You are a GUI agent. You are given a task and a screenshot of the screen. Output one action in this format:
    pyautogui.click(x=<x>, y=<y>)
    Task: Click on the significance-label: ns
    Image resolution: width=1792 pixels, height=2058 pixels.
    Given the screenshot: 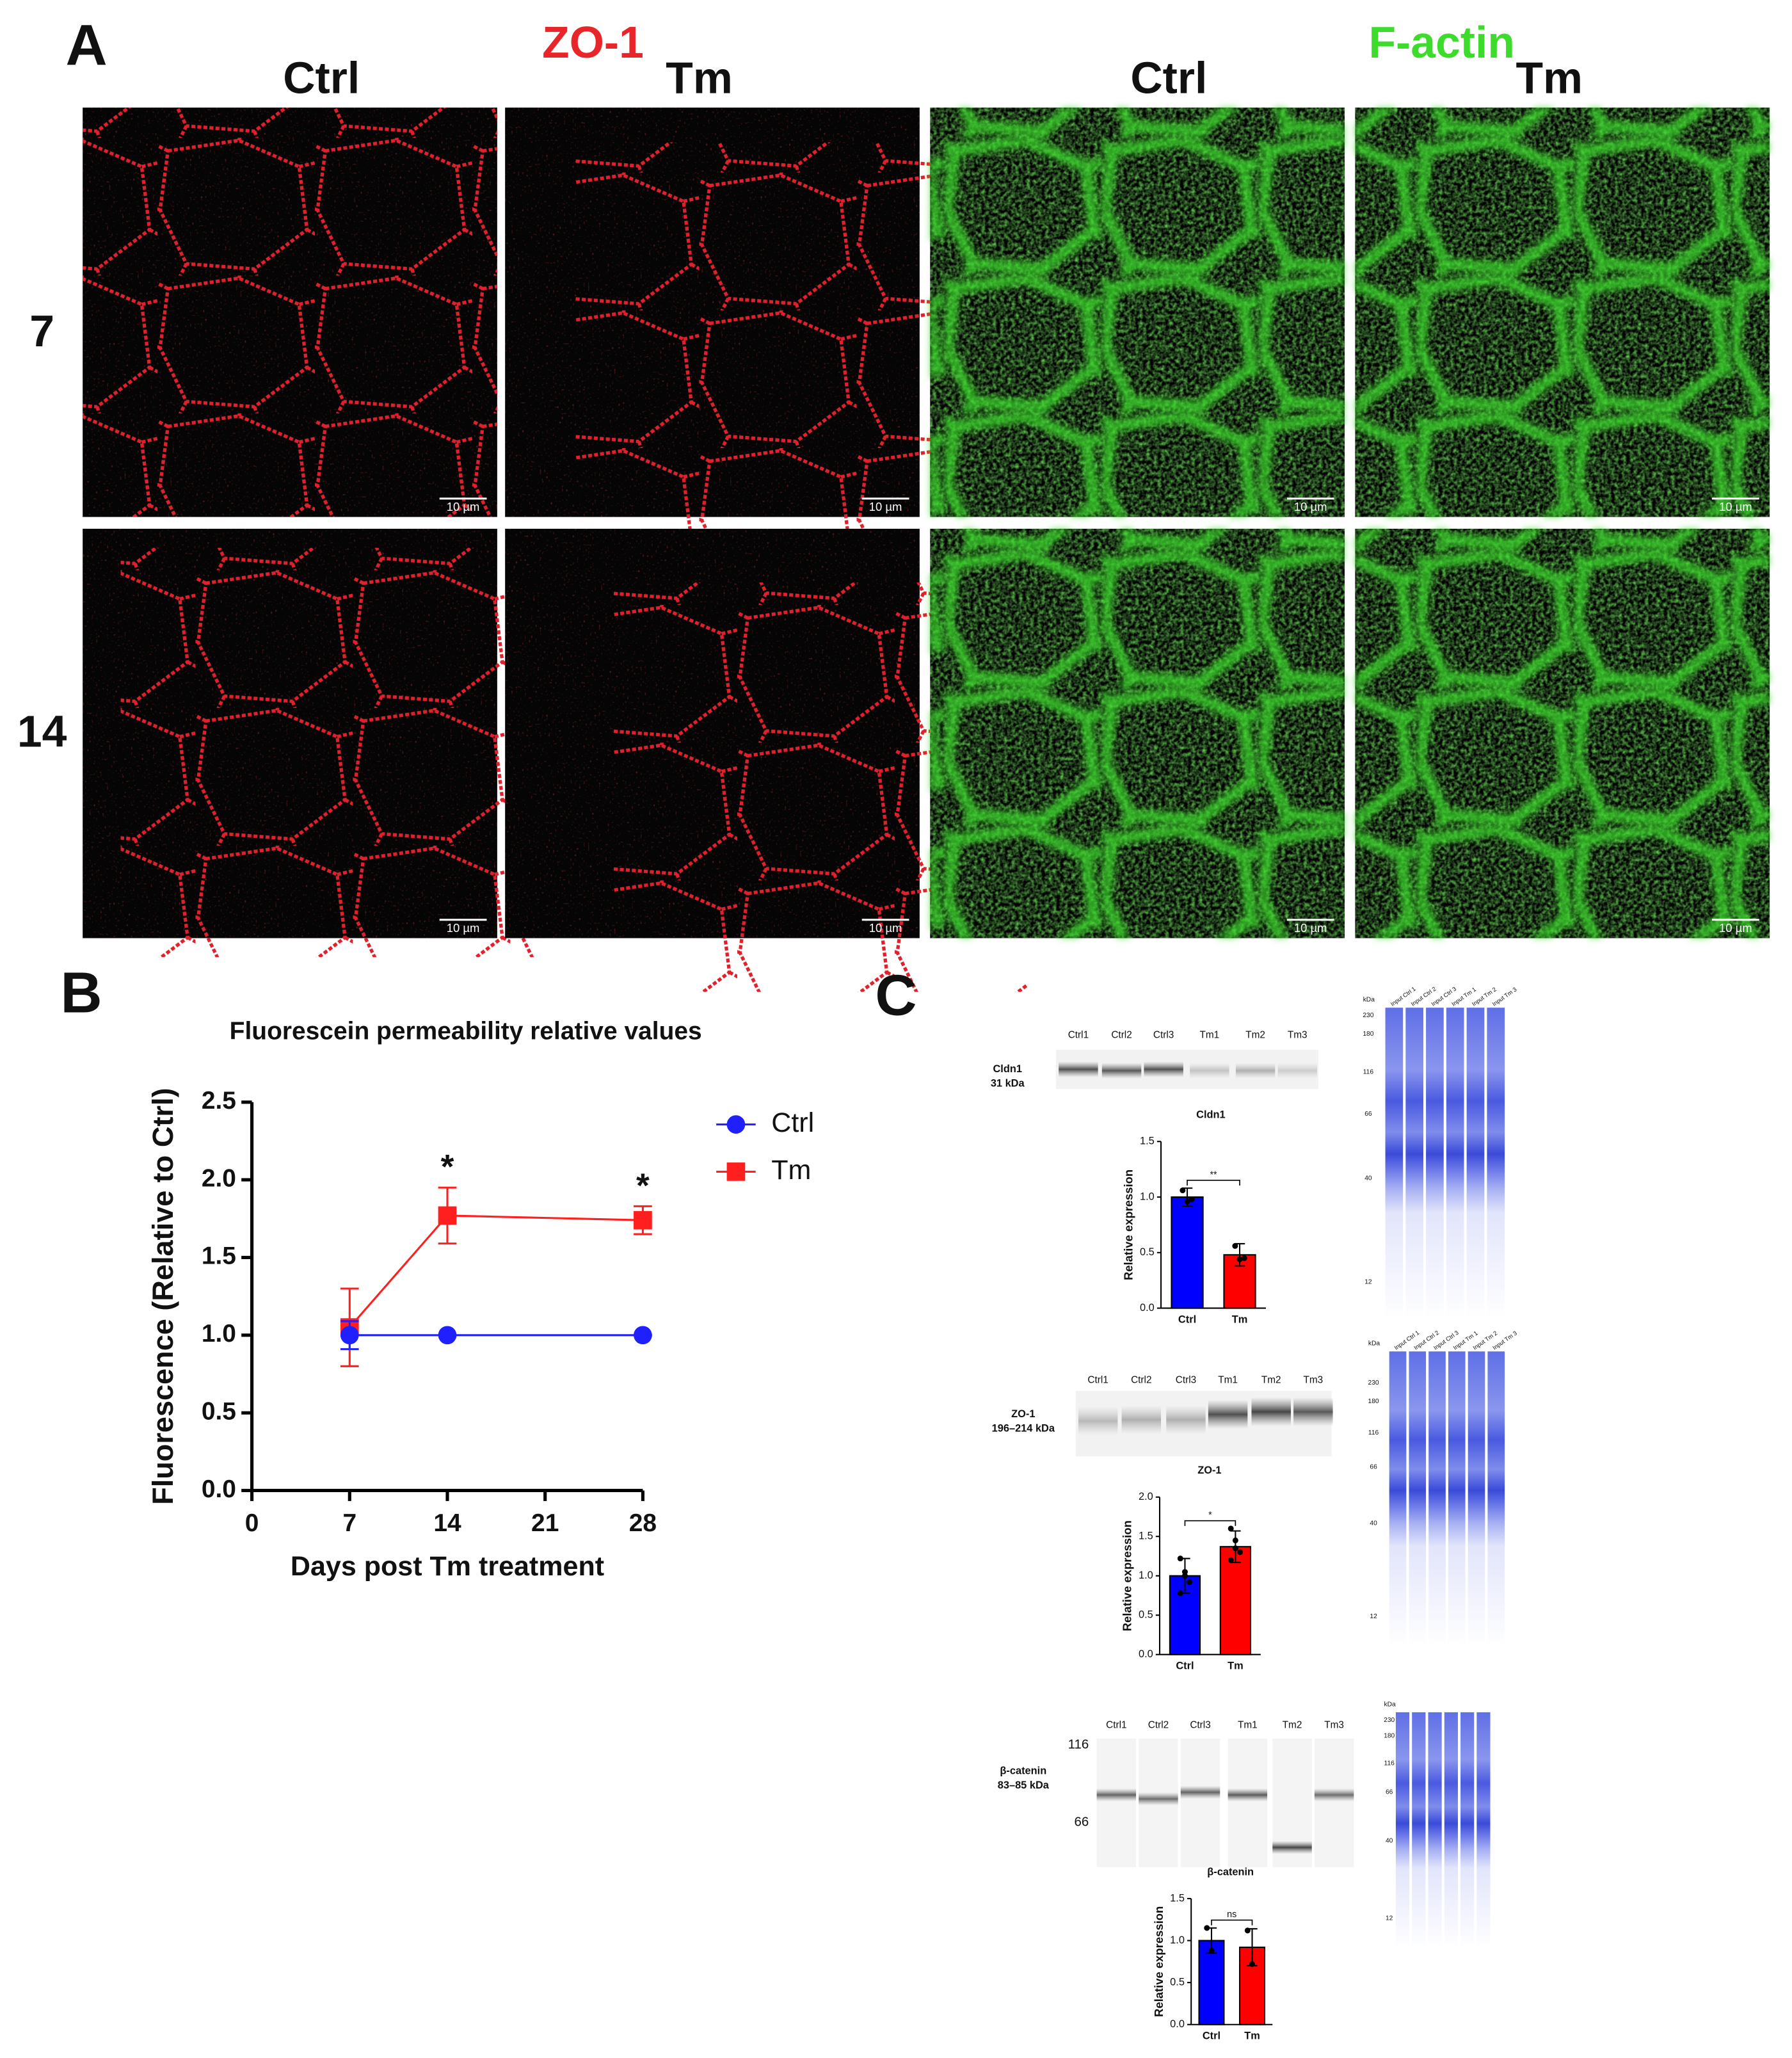 What is the action you would take?
    pyautogui.click(x=1231, y=1915)
    